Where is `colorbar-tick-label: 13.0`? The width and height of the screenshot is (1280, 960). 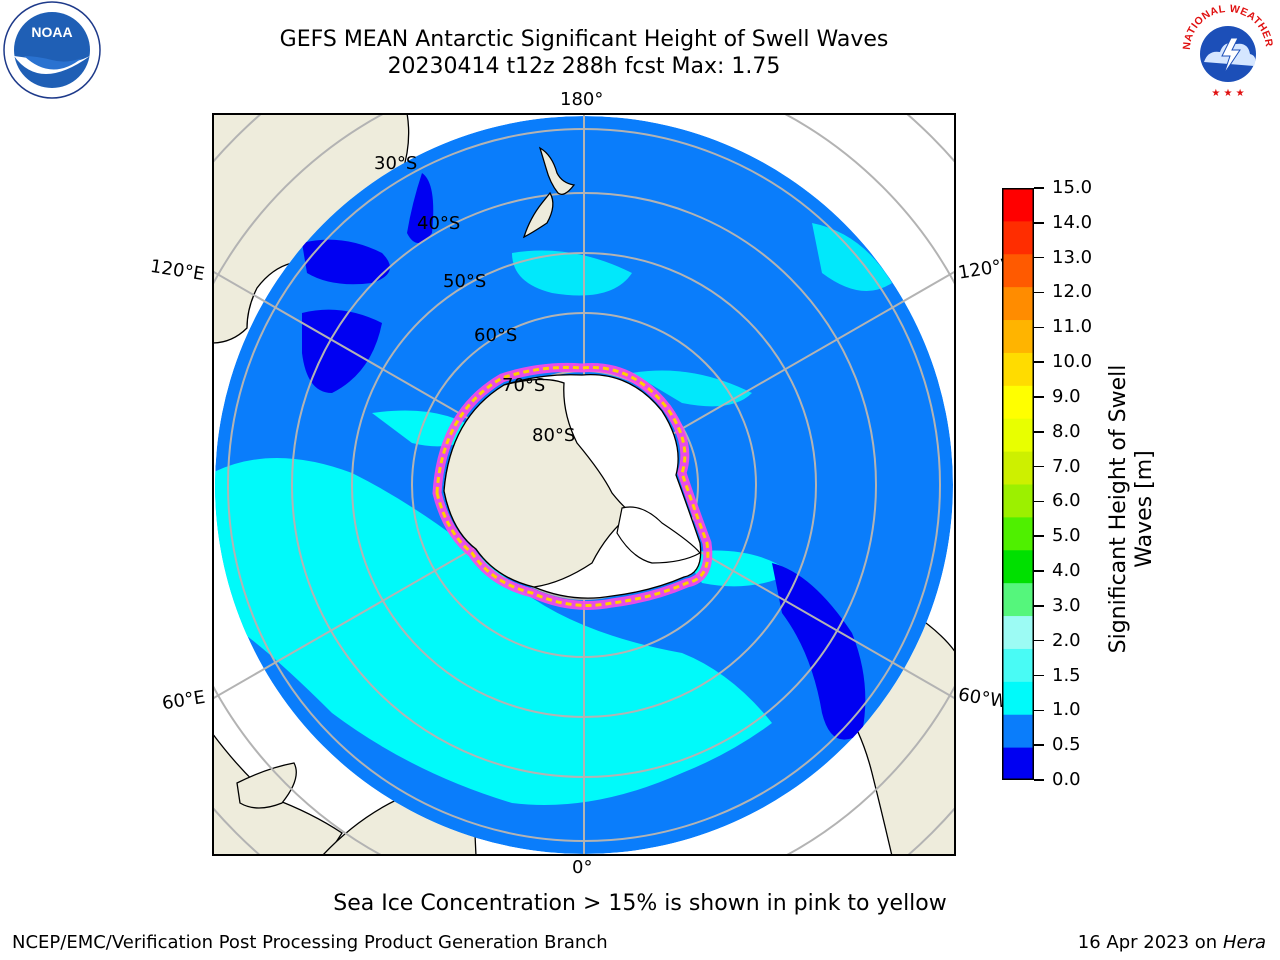 colorbar-tick-label: 13.0 is located at coordinates (1072, 257).